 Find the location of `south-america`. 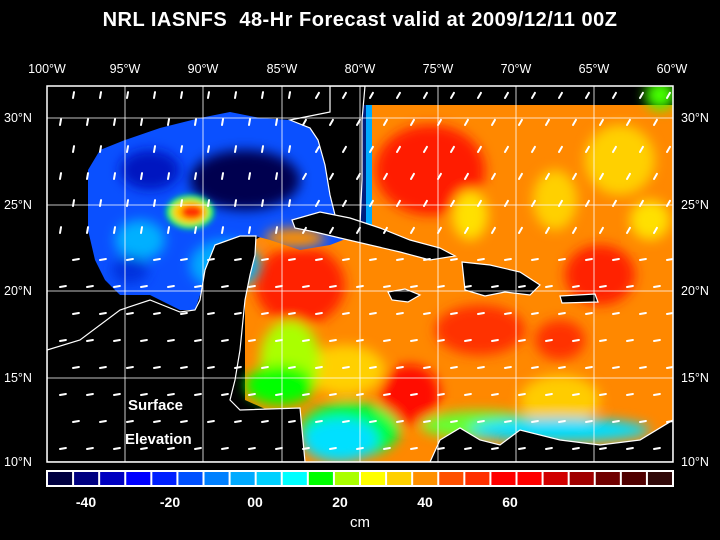

south-america is located at coordinates (551, 440).